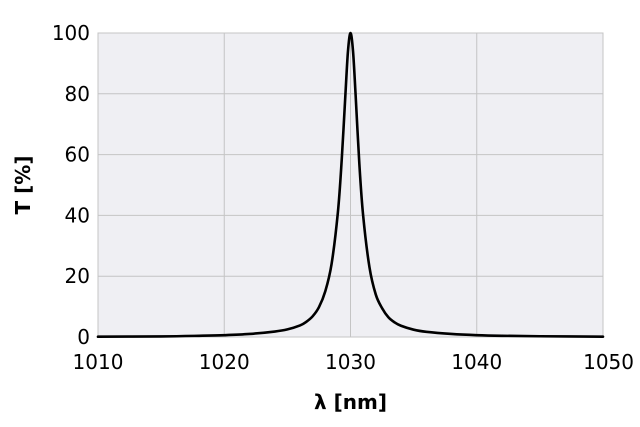 Image resolution: width=640 pixels, height=427 pixels. I want to click on y-tick-label: 100, so click(71, 33).